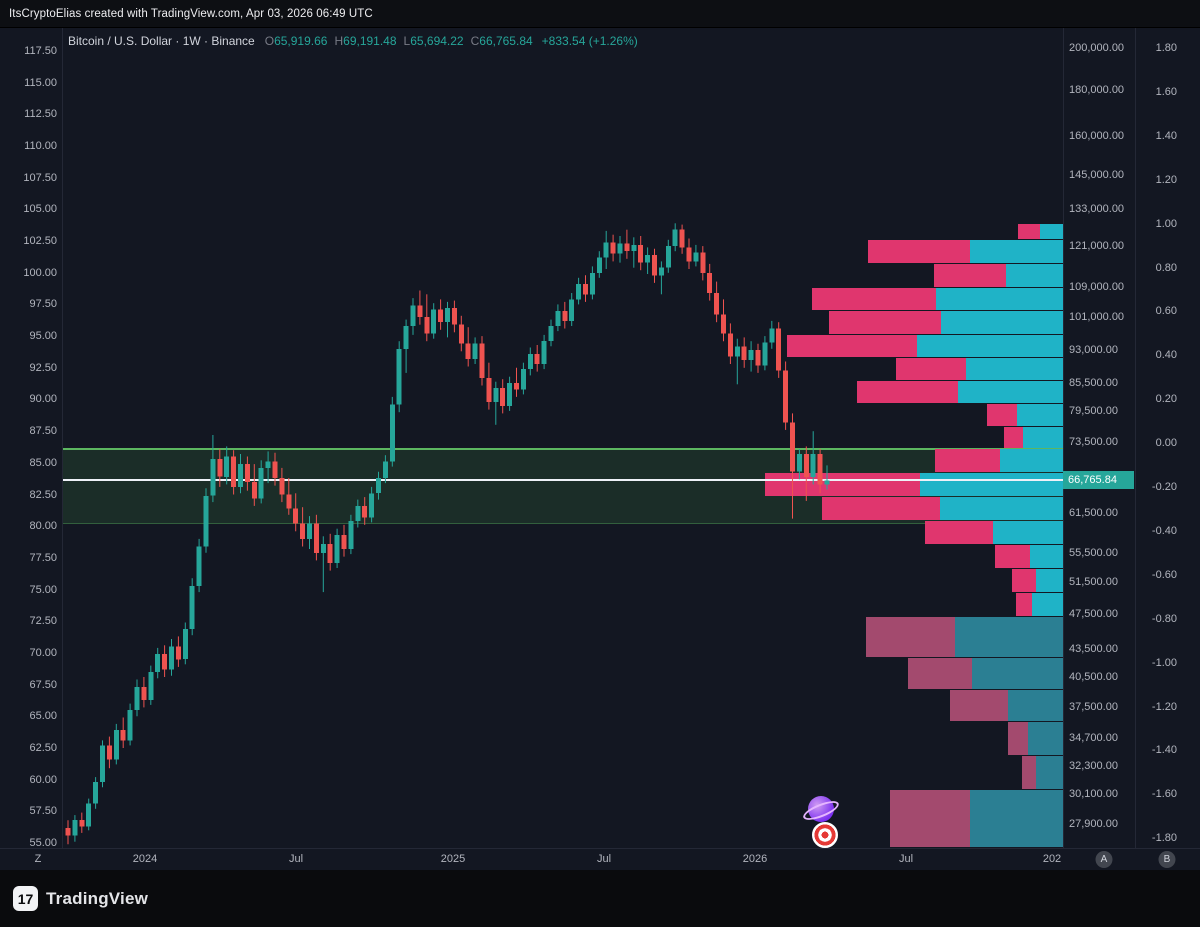  I want to click on scale-badge-a: A, so click(1104, 859).